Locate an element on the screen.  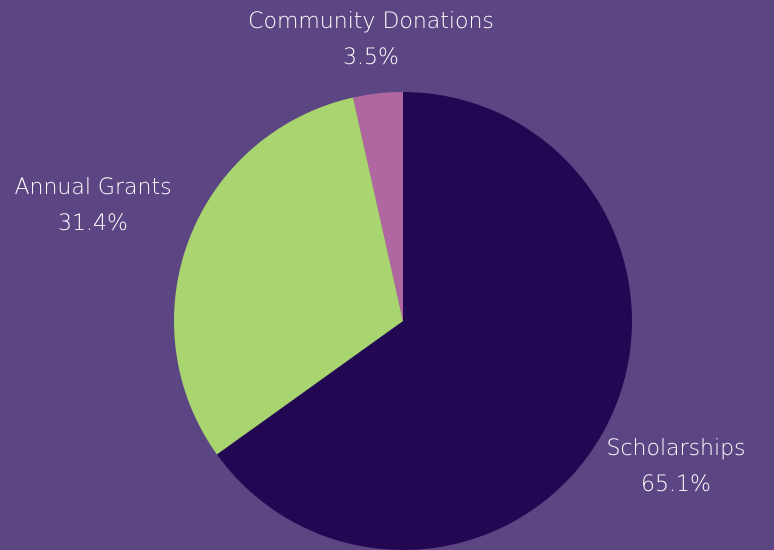
label-scholarships: Scholarships 65.1% is located at coordinates (675, 467).